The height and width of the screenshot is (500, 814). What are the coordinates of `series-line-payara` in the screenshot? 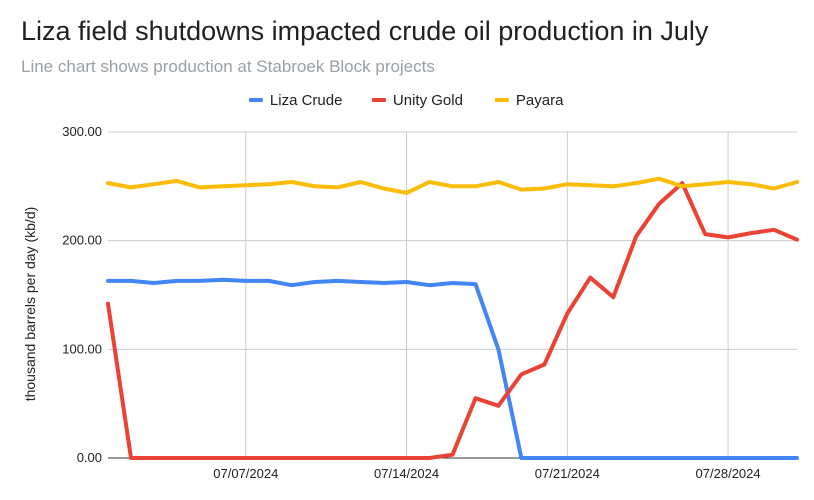 It's located at (452, 185).